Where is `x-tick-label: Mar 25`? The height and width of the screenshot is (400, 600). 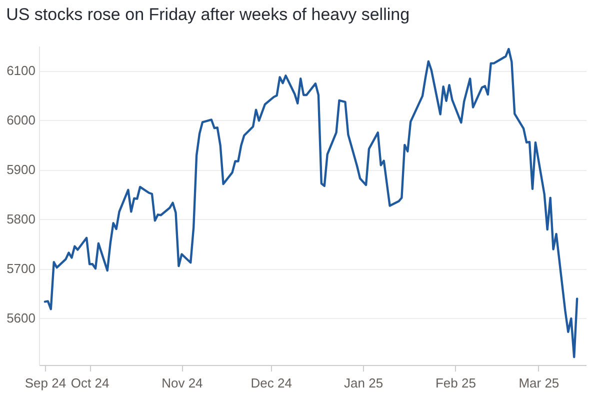 x-tick-label: Mar 25 is located at coordinates (539, 383).